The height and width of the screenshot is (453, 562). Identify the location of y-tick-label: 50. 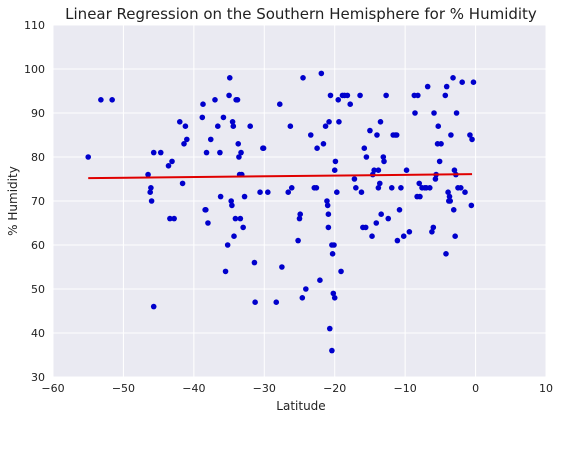
(38, 289).